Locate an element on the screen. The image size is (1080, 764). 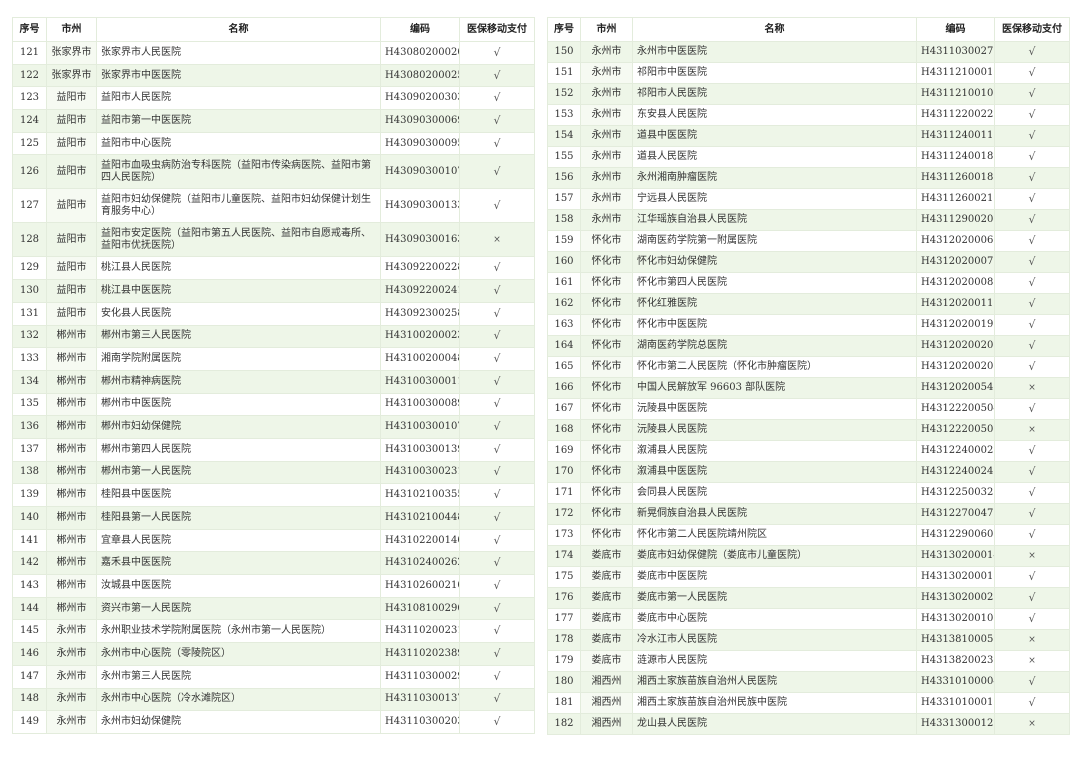
table-row: 130 益阳市 桃江县中医医院 H43092200241 √ is located at coordinates (273, 291).